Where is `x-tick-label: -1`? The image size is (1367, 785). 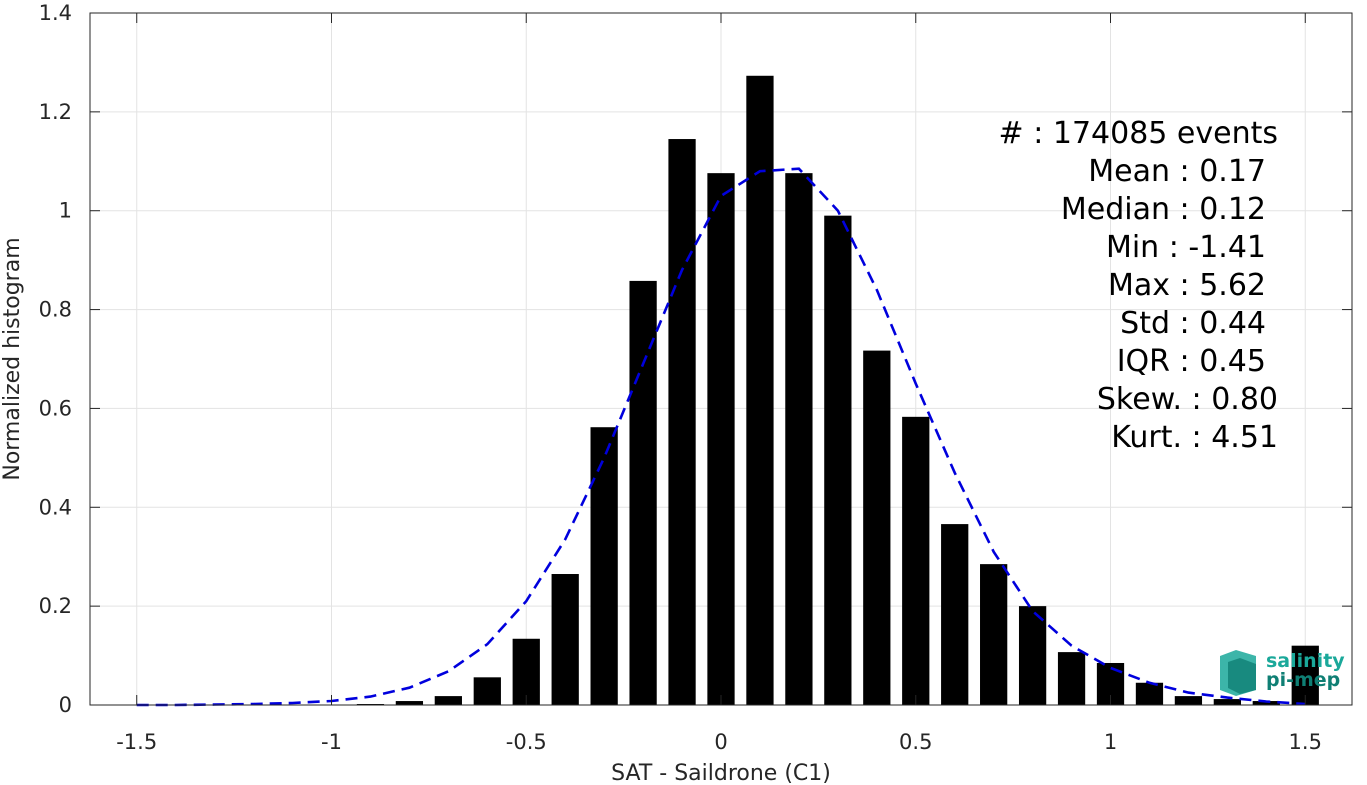
x-tick-label: -1 is located at coordinates (331, 742).